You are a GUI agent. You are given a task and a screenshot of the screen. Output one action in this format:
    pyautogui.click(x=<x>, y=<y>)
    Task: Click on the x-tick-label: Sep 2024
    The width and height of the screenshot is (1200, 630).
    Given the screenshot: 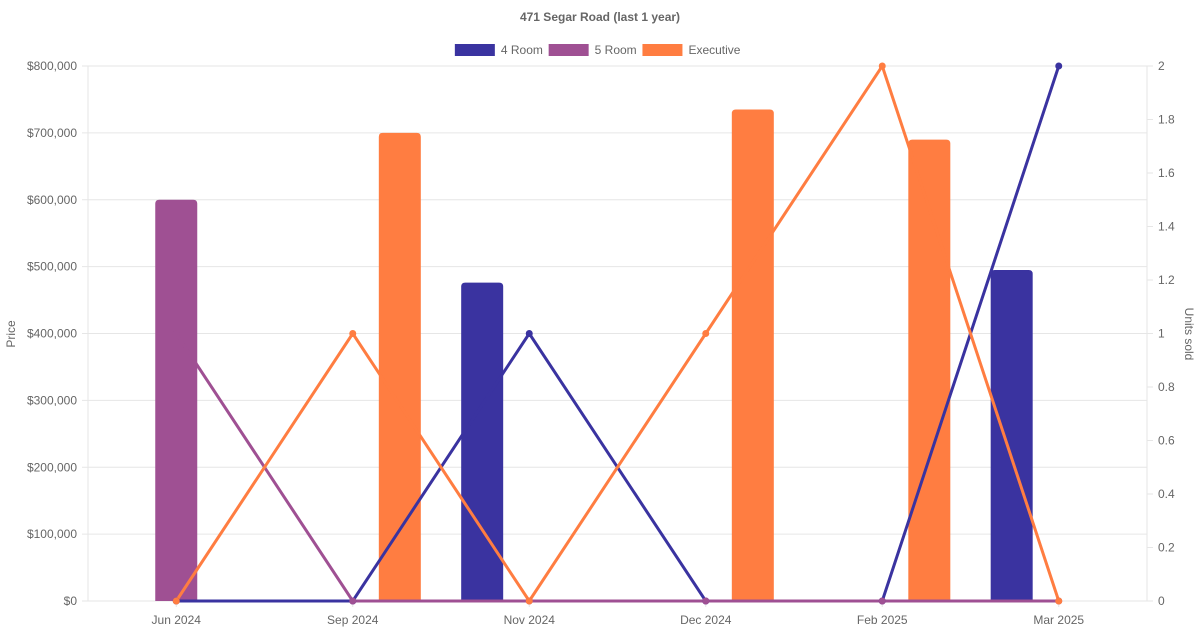 What is the action you would take?
    pyautogui.click(x=353, y=620)
    